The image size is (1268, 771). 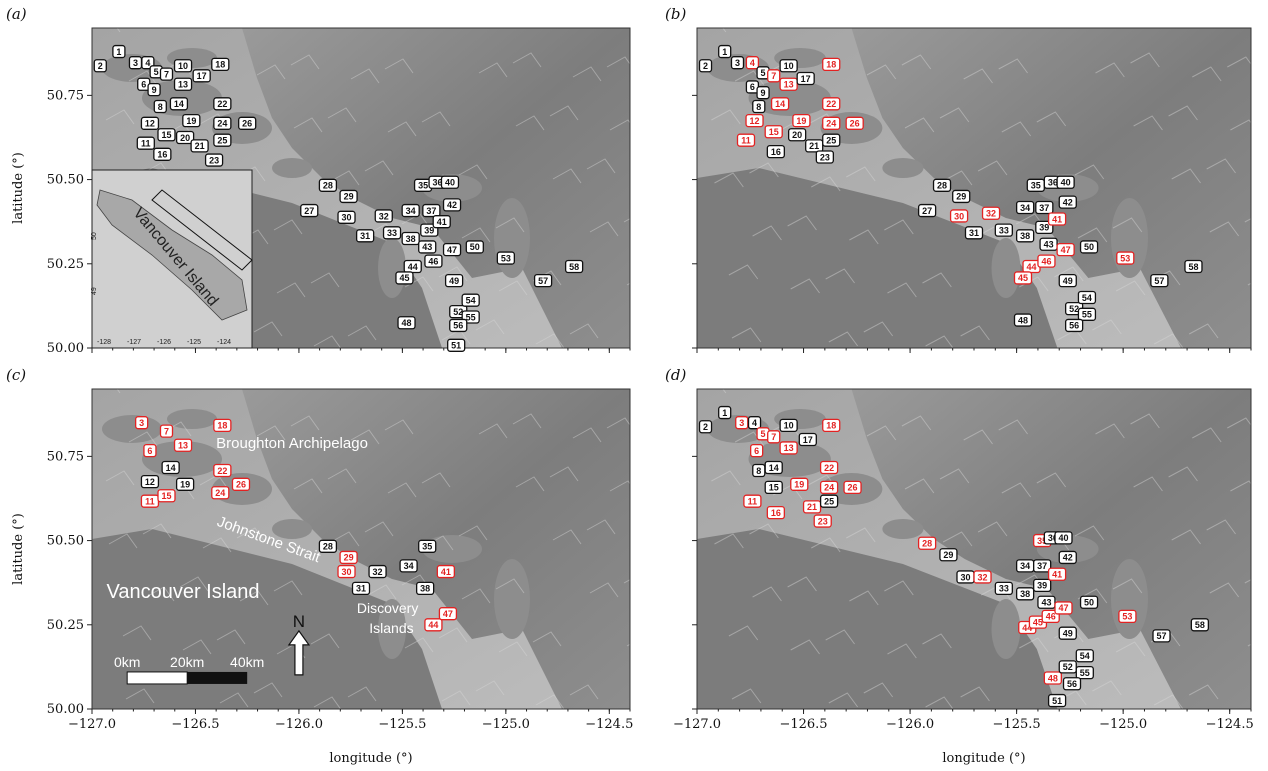 What do you see at coordinates (774, 132) in the screenshot?
I see `site-marker-label: 15` at bounding box center [774, 132].